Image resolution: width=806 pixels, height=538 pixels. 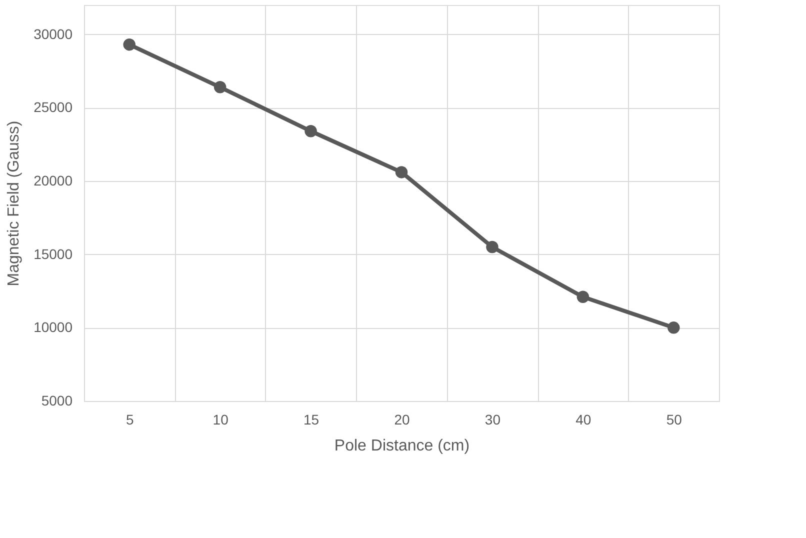 What do you see at coordinates (53, 107) in the screenshot?
I see `y-tick-label: 25000` at bounding box center [53, 107].